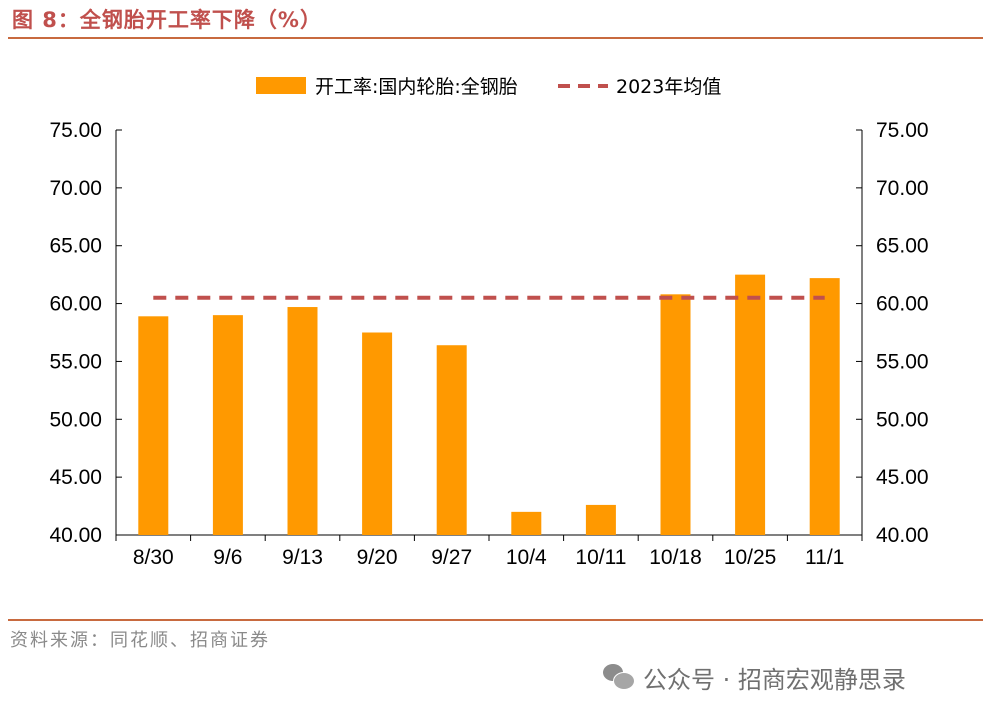  I want to click on y-tick-label-left: 65.00, so click(75, 246).